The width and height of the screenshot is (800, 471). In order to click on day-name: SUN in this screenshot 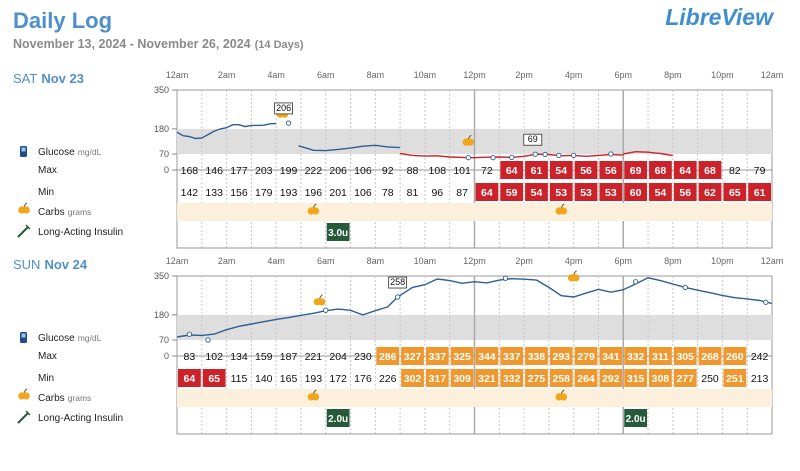, I will do `click(26, 264)`.